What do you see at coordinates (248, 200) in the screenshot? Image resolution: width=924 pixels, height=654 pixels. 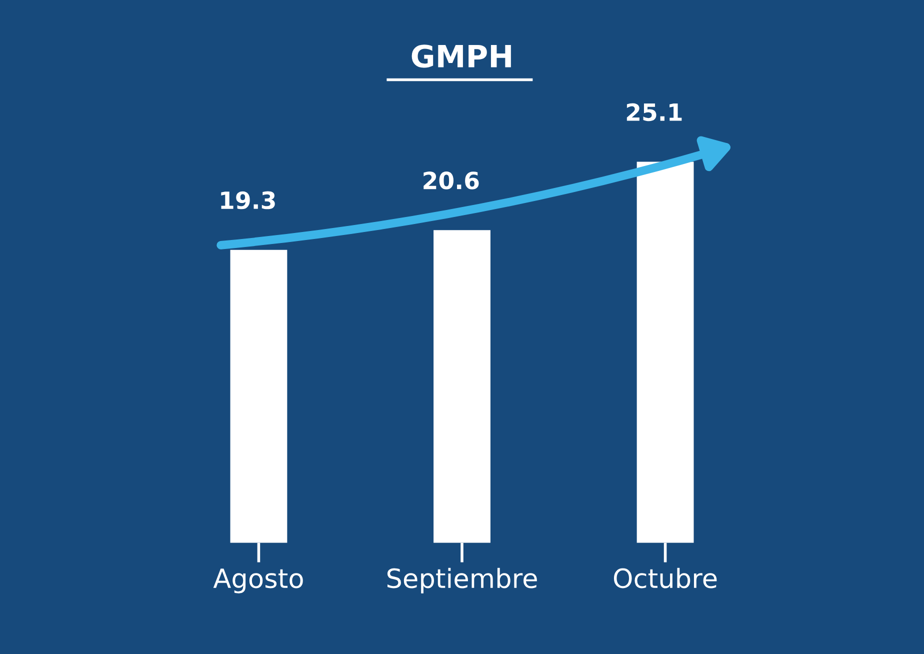 I see `data-label: 19.3` at bounding box center [248, 200].